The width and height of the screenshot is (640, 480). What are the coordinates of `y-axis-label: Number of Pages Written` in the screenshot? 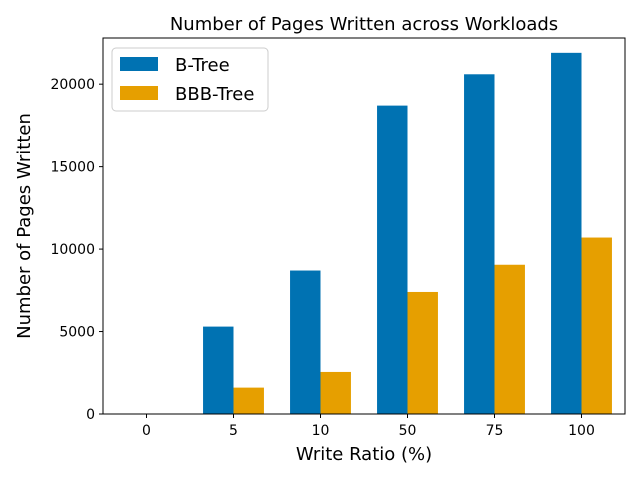 It's located at (24, 226).